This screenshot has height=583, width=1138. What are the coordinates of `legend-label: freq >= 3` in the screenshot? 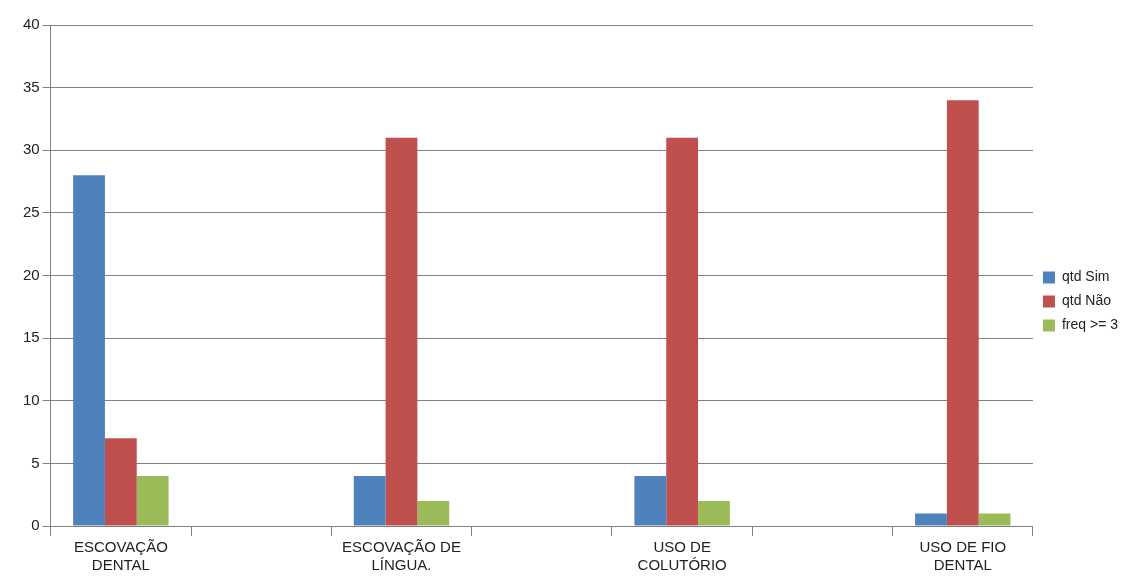 It's located at (1090, 324).